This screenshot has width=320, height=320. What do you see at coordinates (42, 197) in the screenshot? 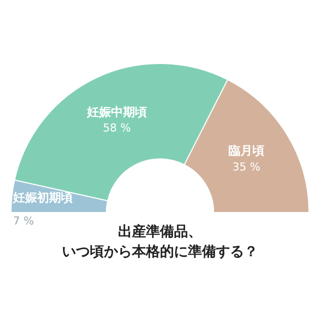
I see `slice-label: 妊娠初期頃` at bounding box center [42, 197].